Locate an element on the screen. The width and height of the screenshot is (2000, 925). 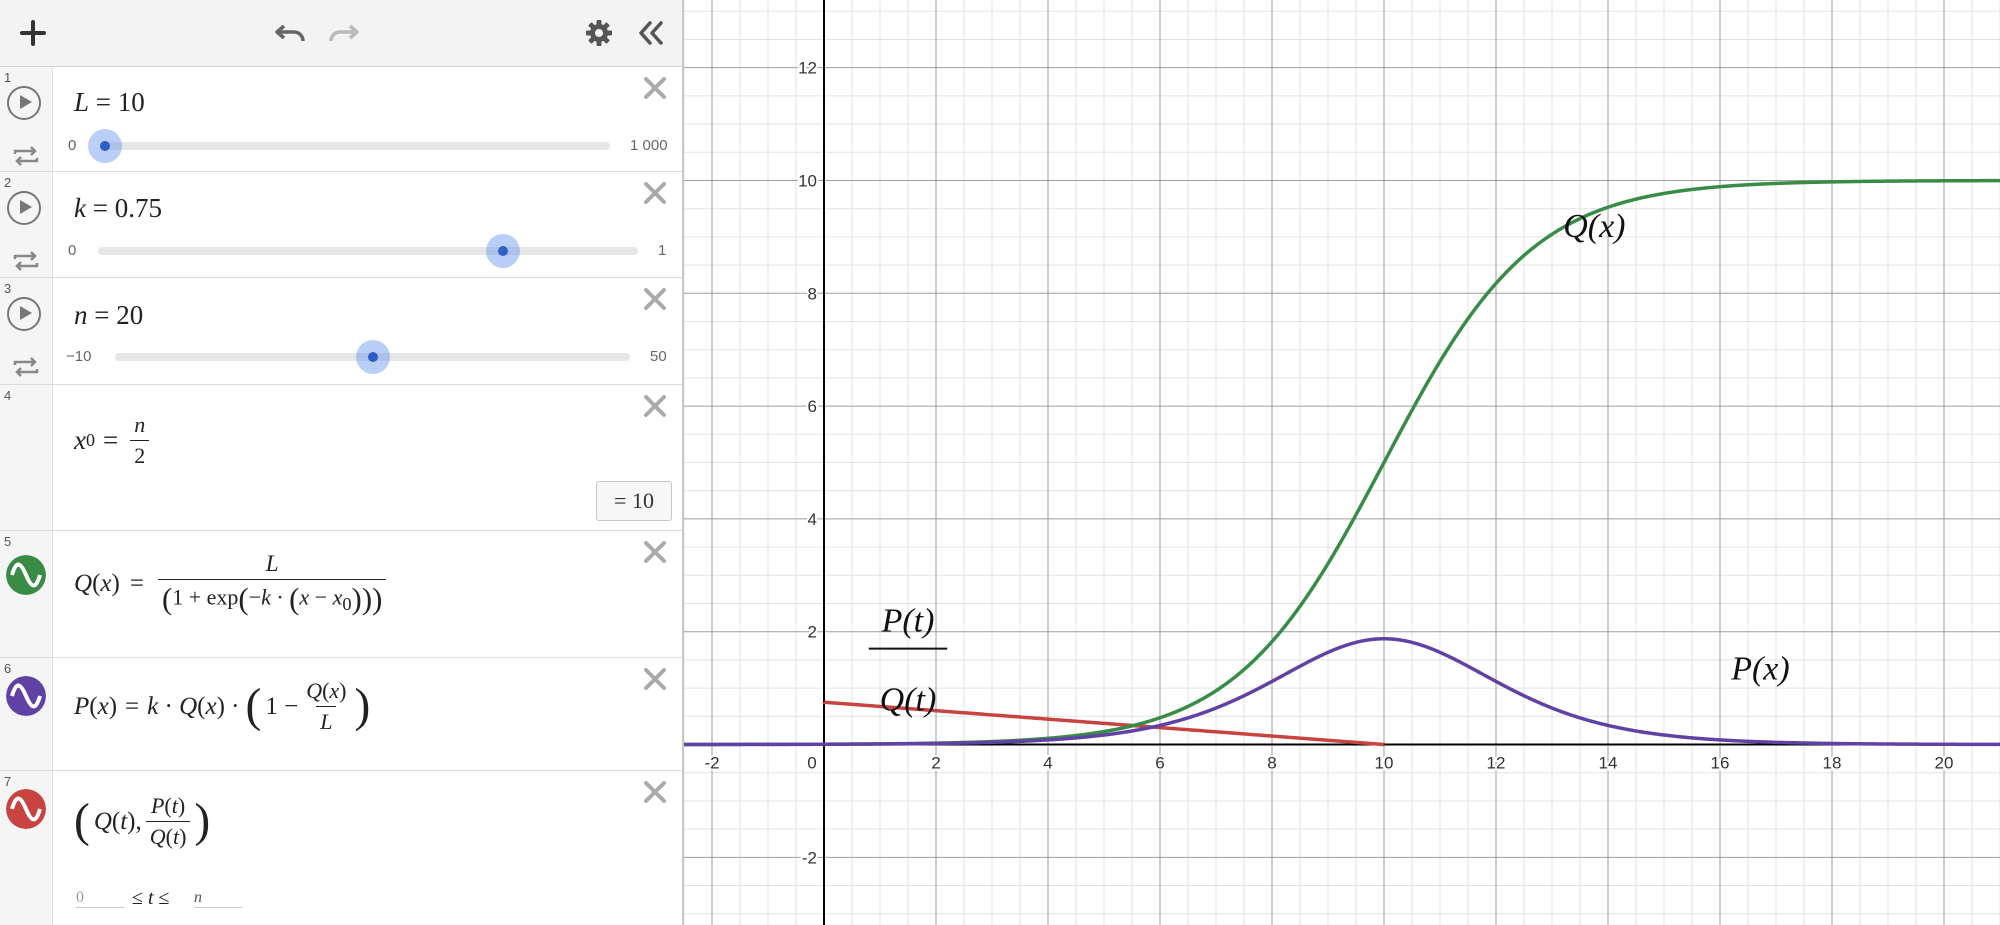
slider-max: 50 is located at coordinates (658, 356).